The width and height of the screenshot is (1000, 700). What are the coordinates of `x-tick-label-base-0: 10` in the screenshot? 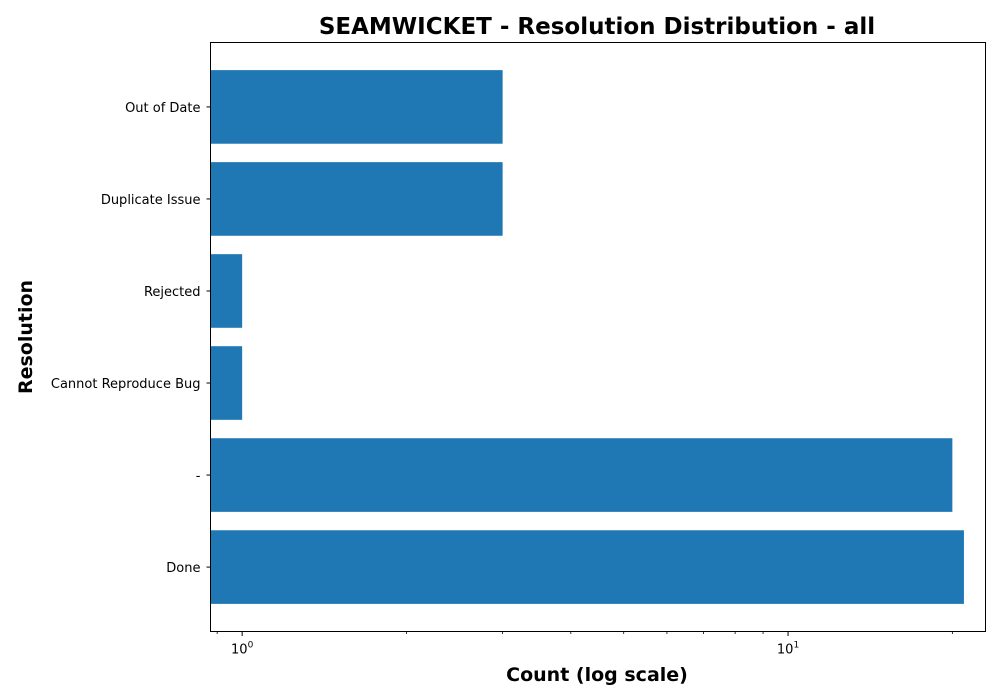 It's located at (239, 650).